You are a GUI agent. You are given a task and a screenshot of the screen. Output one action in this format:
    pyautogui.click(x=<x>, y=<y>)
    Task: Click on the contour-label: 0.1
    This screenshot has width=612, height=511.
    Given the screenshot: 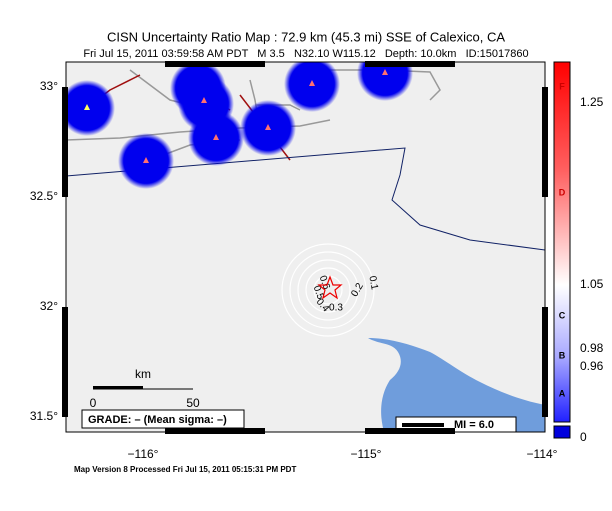 What is the action you would take?
    pyautogui.click(x=372, y=283)
    